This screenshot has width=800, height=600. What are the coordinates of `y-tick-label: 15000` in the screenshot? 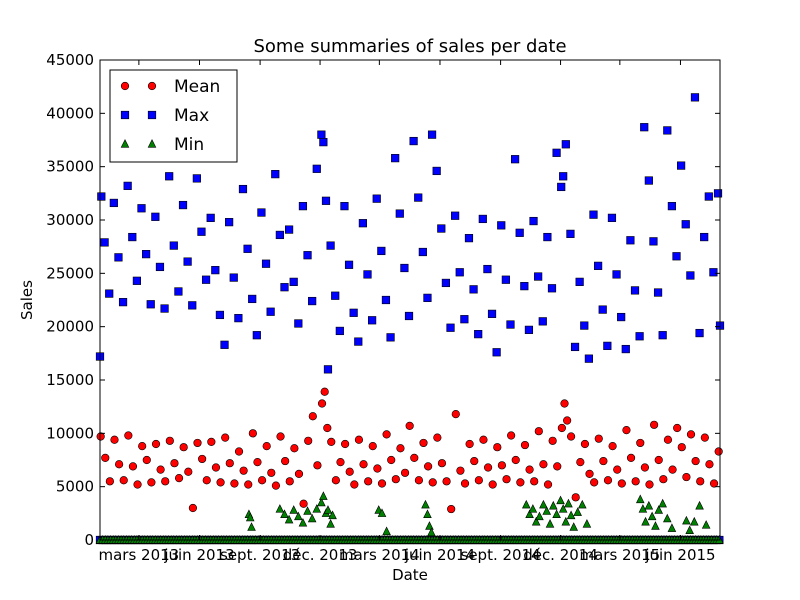 It's located at (70, 380).